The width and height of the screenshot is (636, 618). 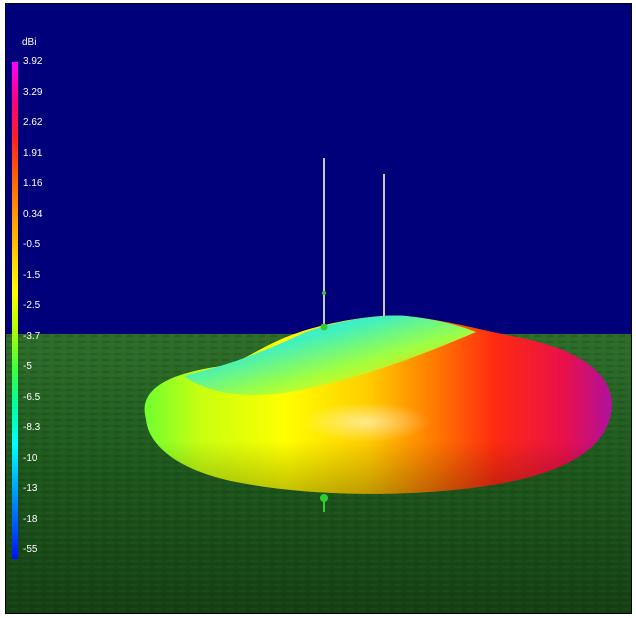 I want to click on legend-tick-label: -2.5, so click(x=32, y=305).